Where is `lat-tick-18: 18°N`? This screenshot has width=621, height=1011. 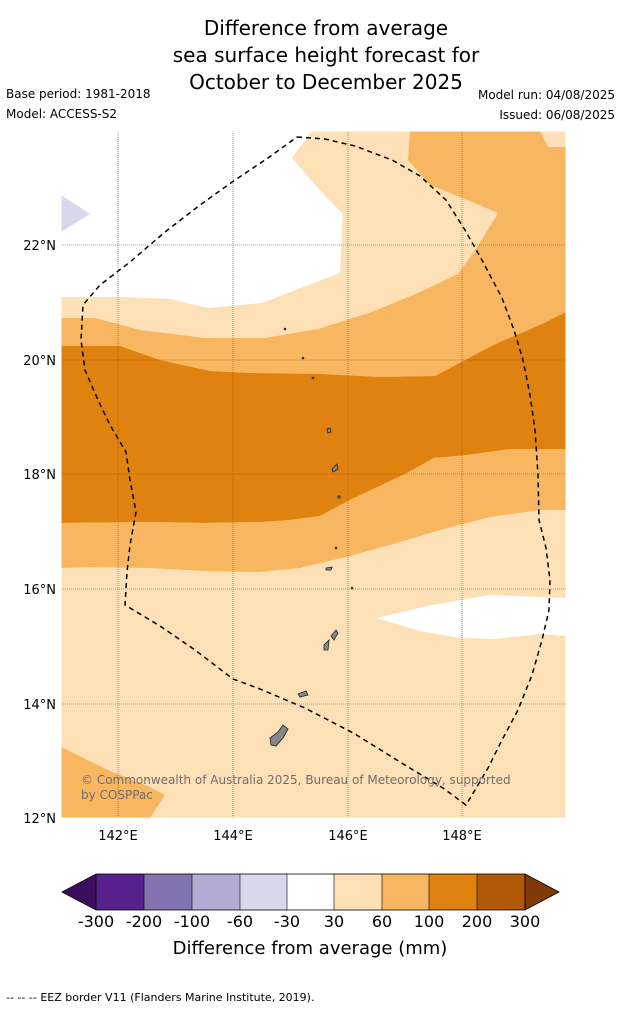 lat-tick-18: 18°N is located at coordinates (39, 475).